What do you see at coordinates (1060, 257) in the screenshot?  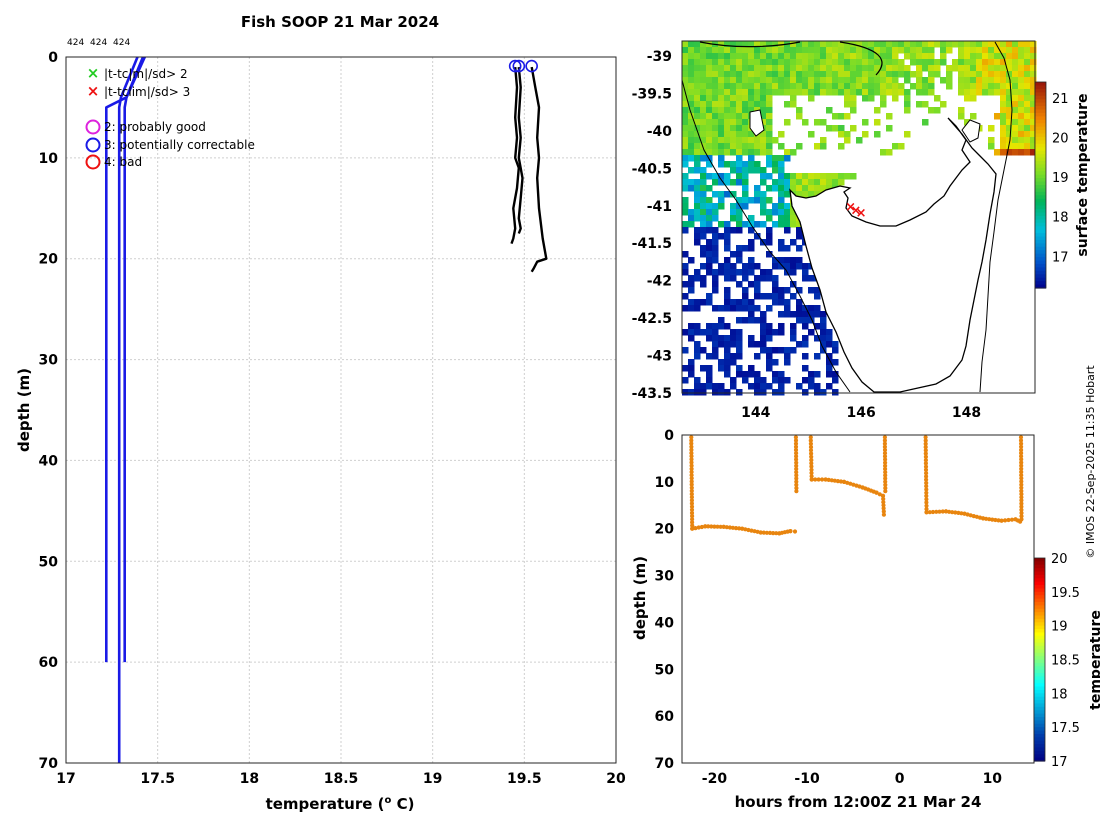 I see `sst-colorbar-tick-label: 17` at bounding box center [1060, 257].